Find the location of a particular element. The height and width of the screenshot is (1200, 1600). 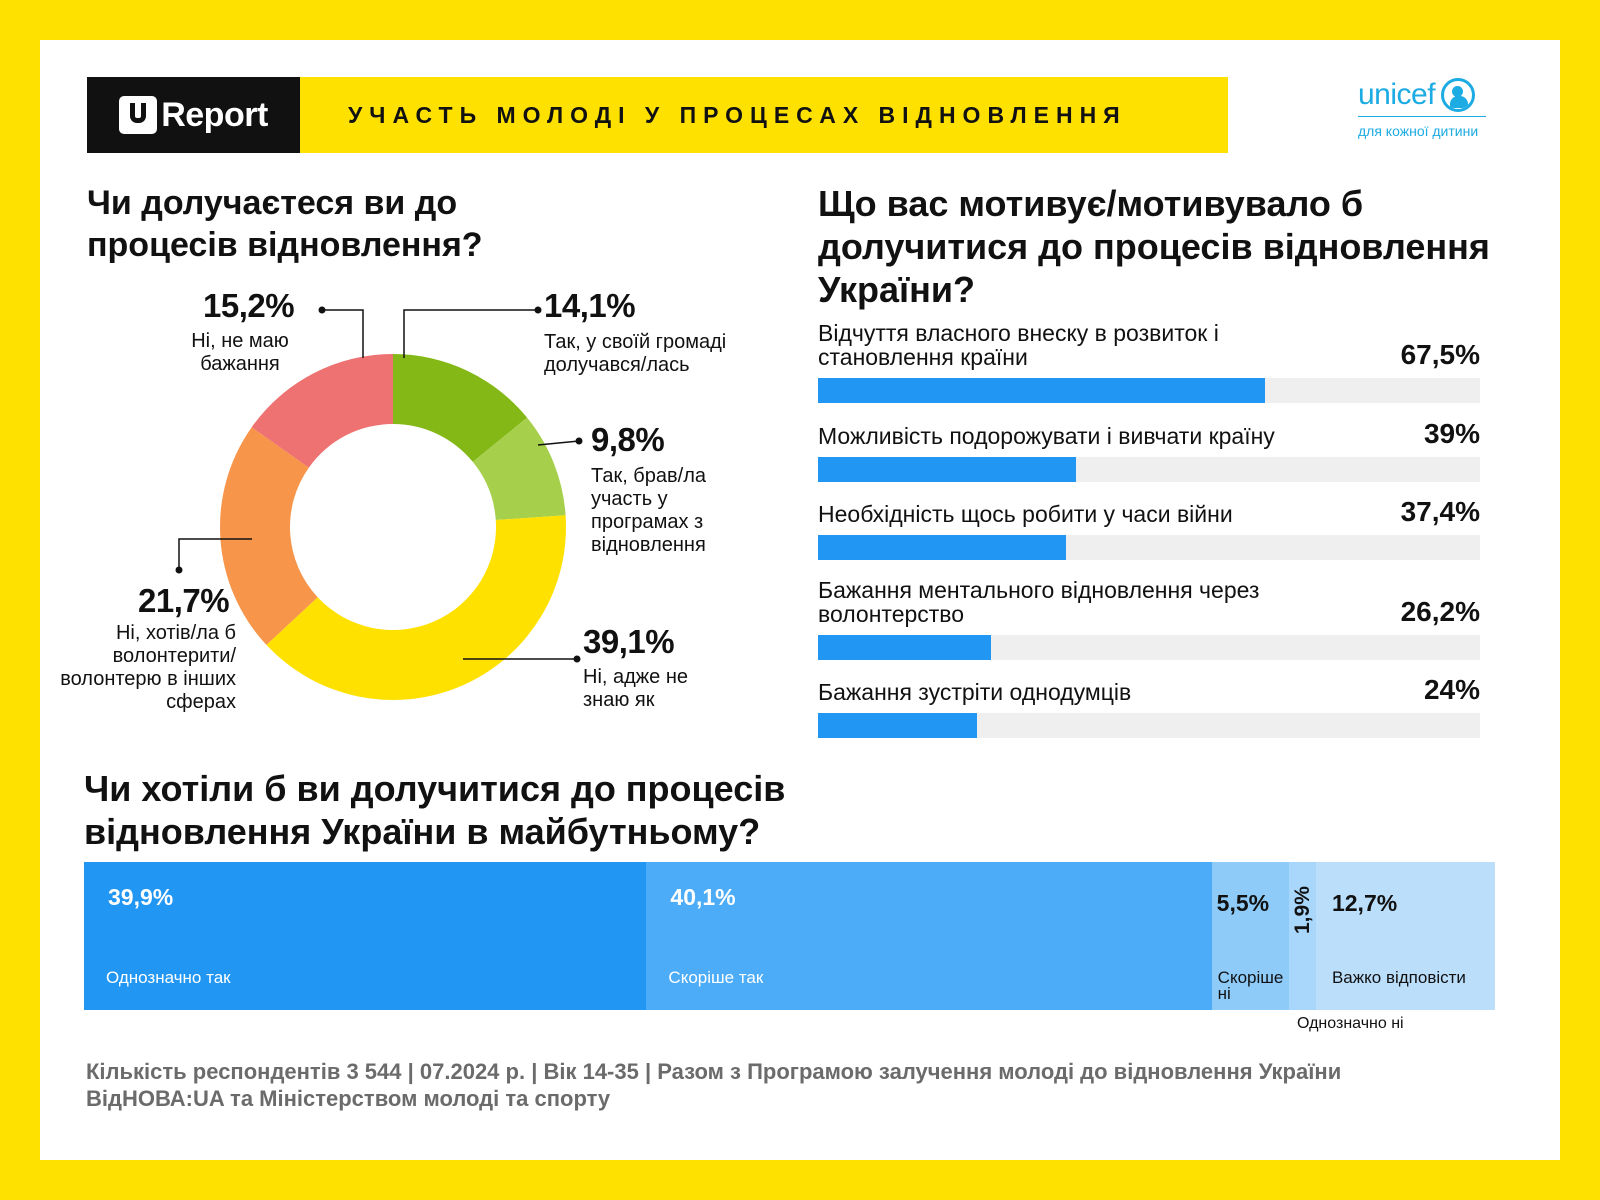

donut-slice-yes-programs is located at coordinates (519, 469).